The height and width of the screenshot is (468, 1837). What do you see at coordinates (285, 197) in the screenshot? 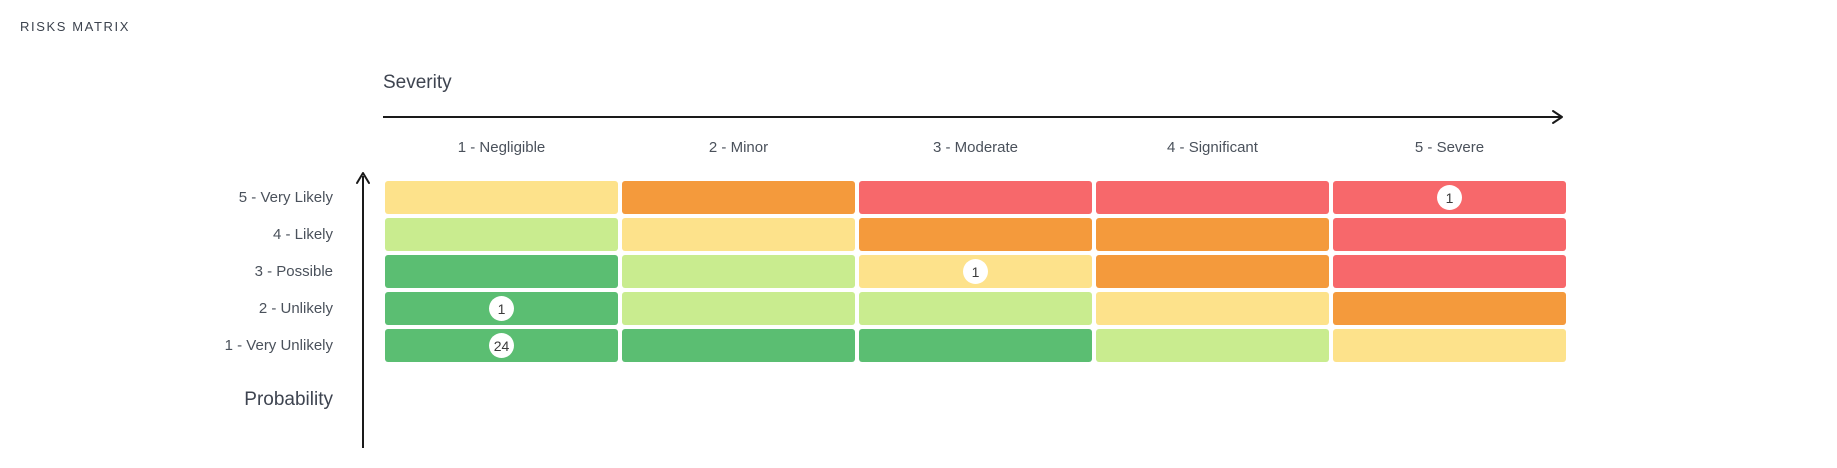
I see `probability-label-5: 5 - Very Likely` at bounding box center [285, 197].